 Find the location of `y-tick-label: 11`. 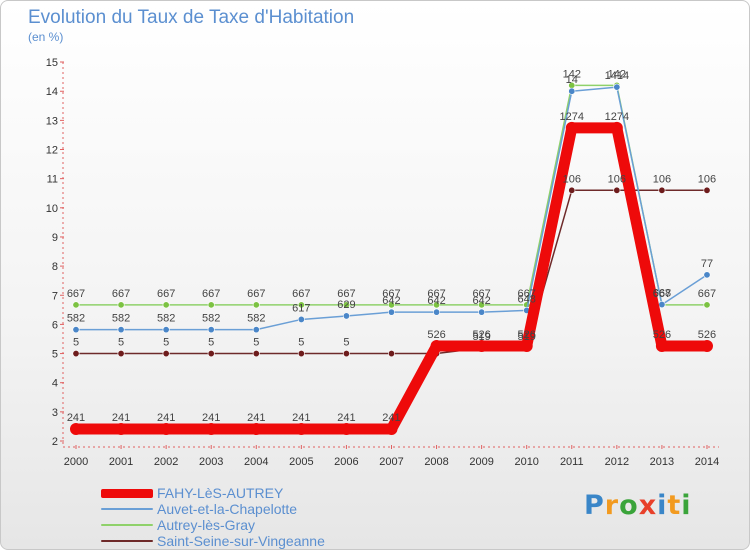

y-tick-label: 11 is located at coordinates (52, 180).